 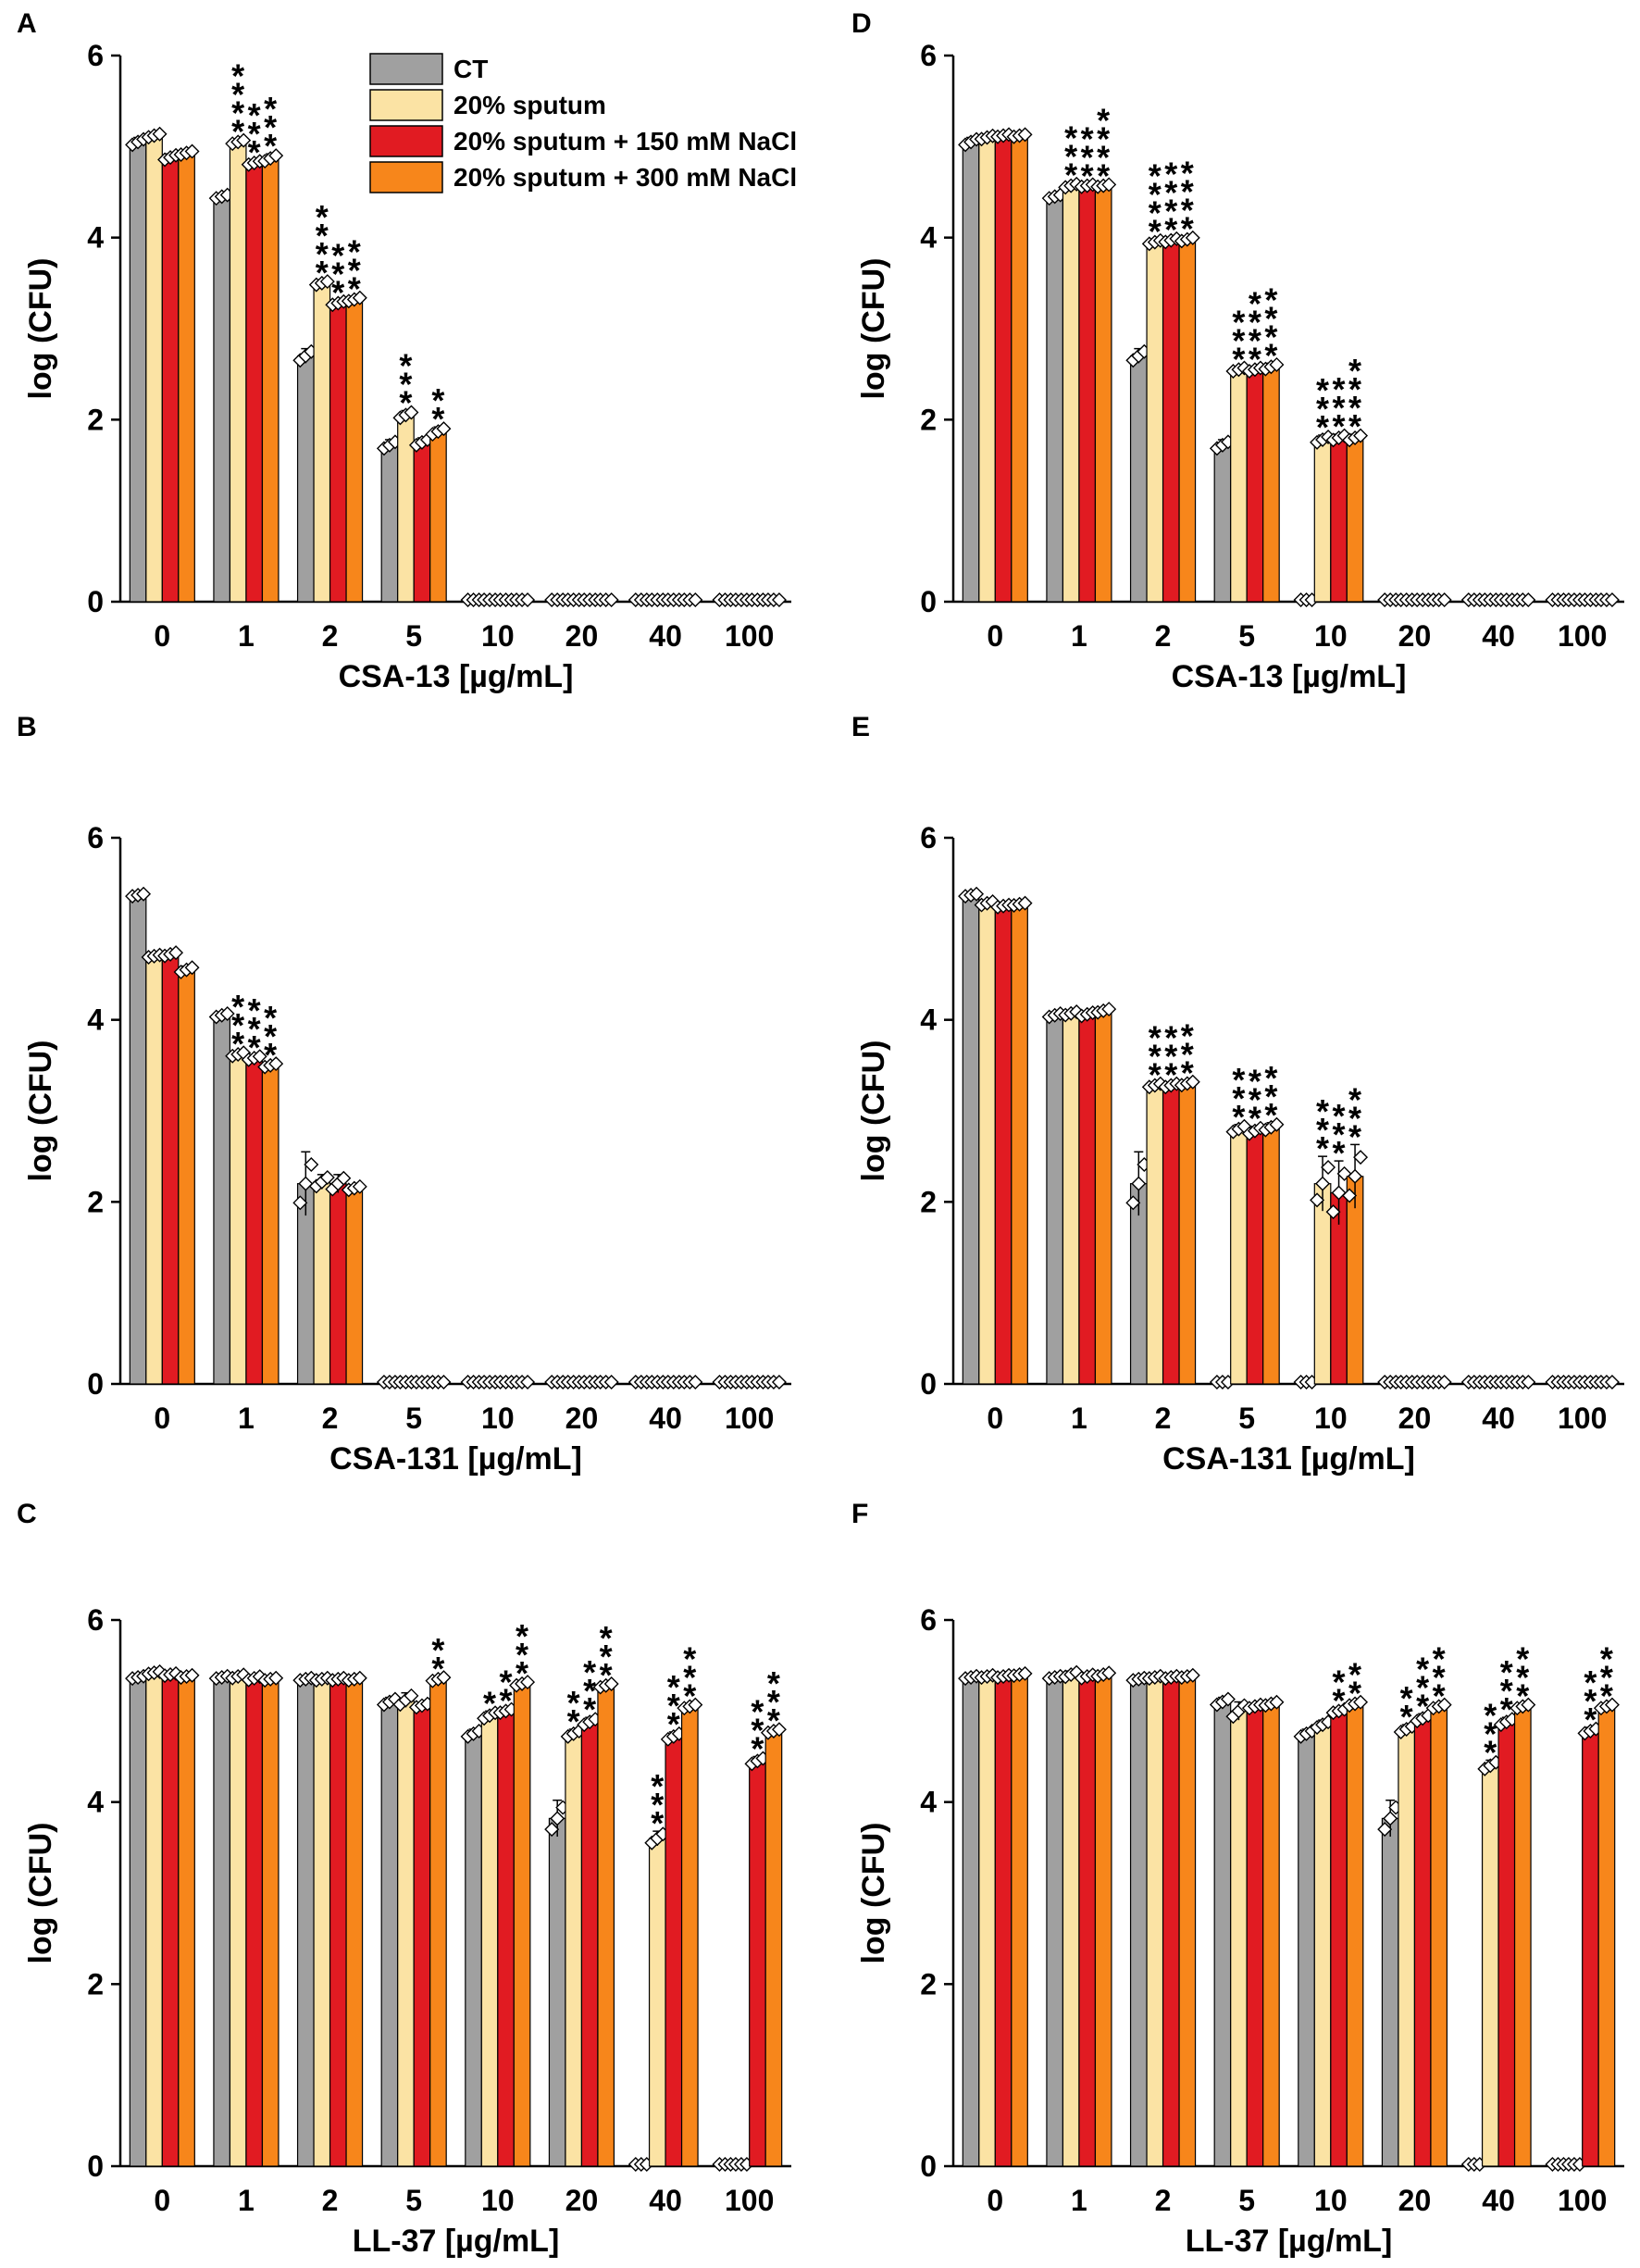 What do you see at coordinates (247, 2200) in the screenshot?
I see `x-tick-label: 1` at bounding box center [247, 2200].